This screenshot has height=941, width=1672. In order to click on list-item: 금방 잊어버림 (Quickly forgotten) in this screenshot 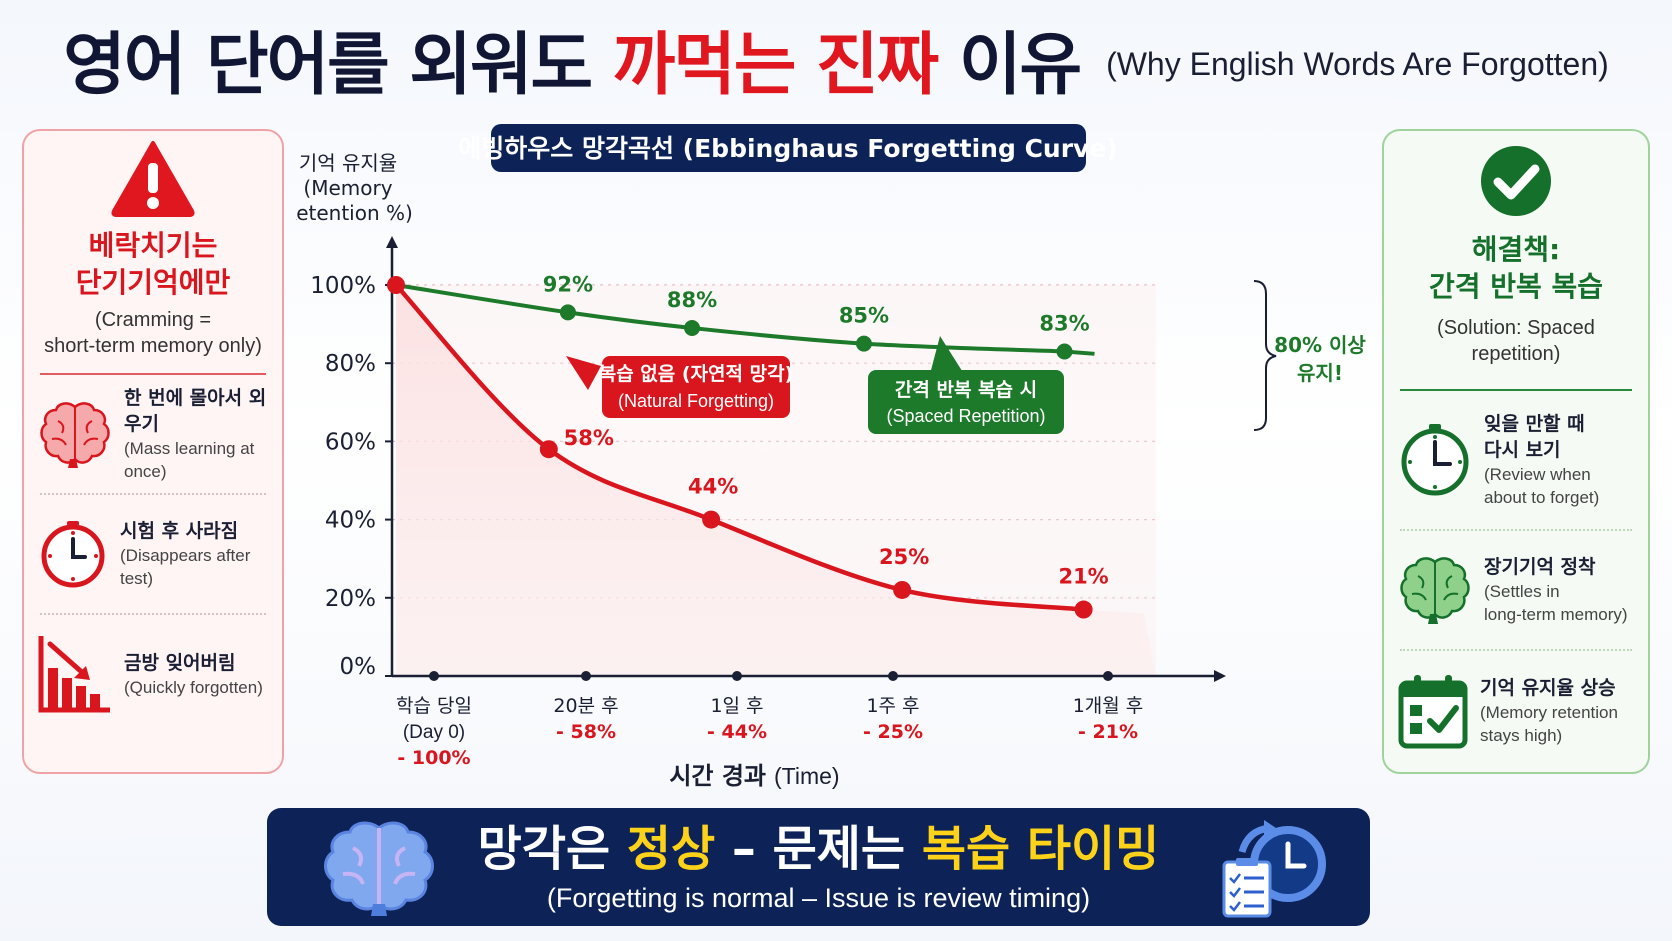, I will do `click(153, 674)`.